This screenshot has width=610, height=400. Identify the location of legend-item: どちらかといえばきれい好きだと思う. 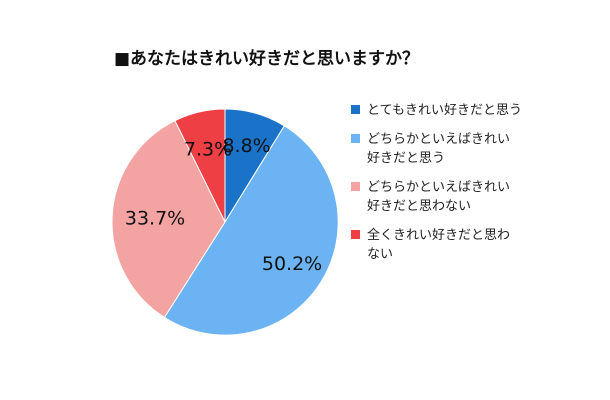
(476, 149).